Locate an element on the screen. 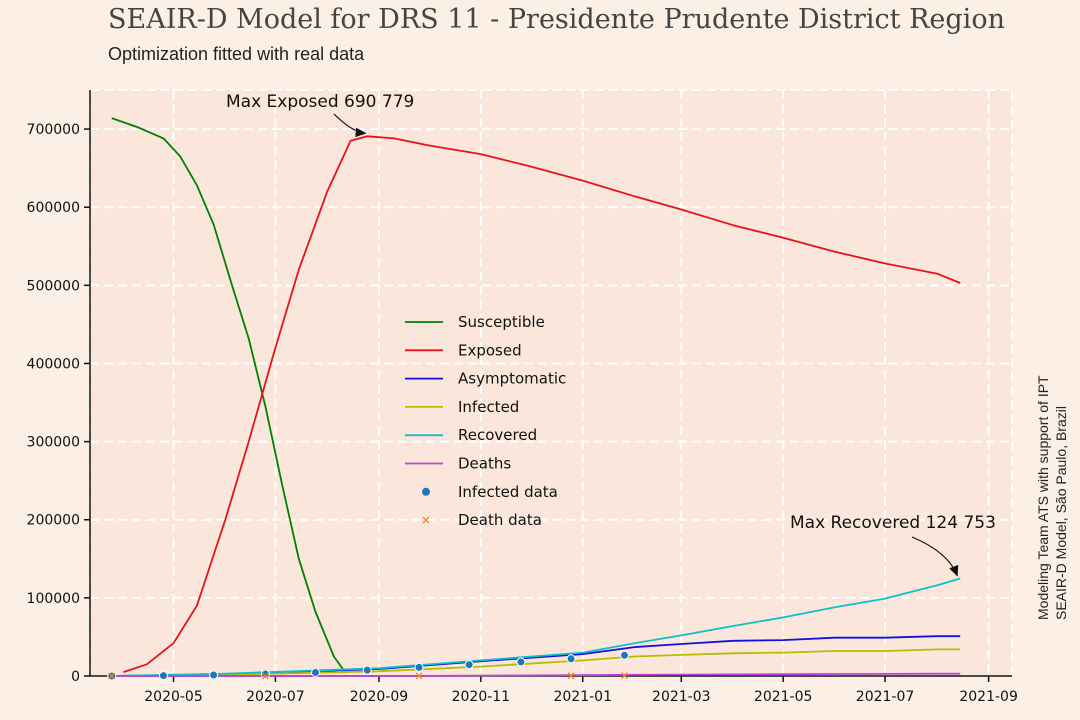 The image size is (1080, 720). y-tick-label: 200000 is located at coordinates (53, 521).